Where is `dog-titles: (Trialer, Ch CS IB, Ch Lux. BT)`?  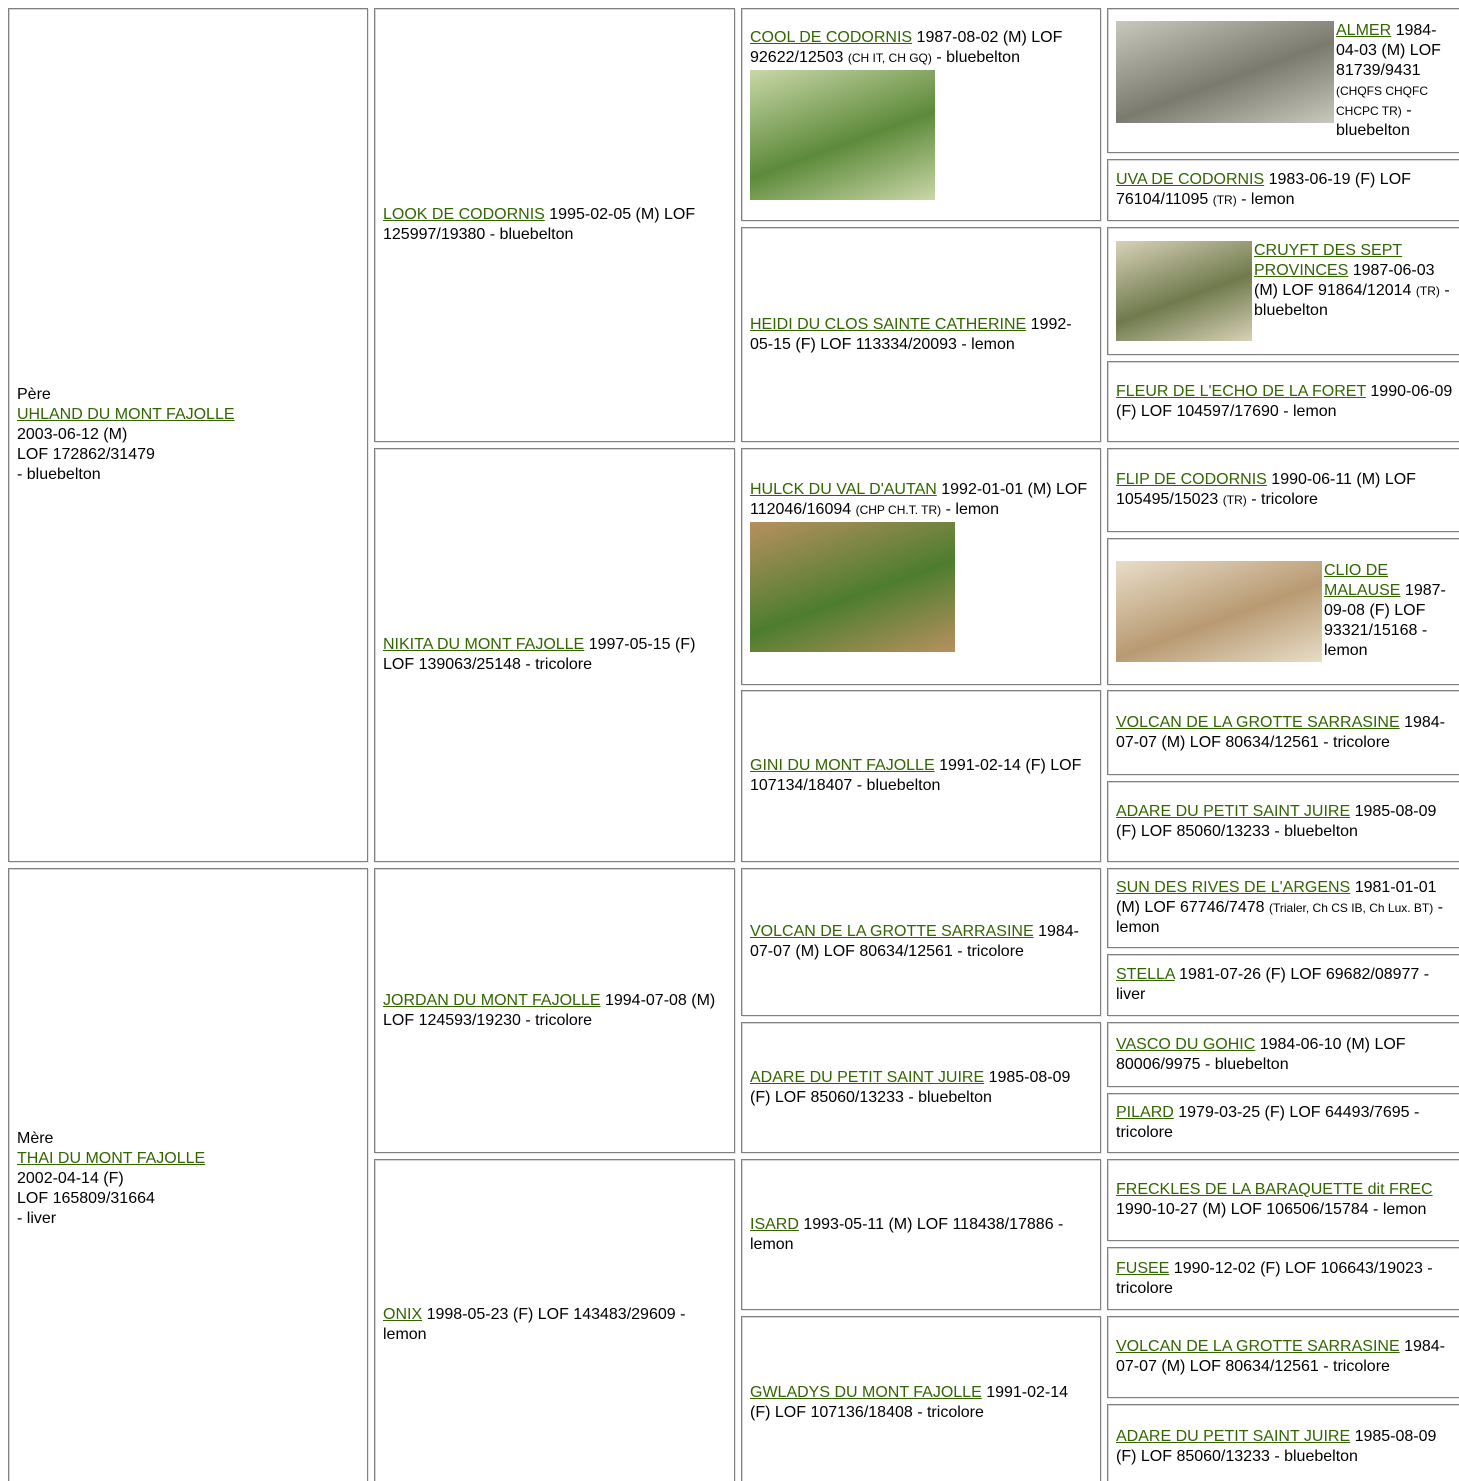
dog-titles: (Trialer, Ch CS IB, Ch Lux. BT) is located at coordinates (1351, 908).